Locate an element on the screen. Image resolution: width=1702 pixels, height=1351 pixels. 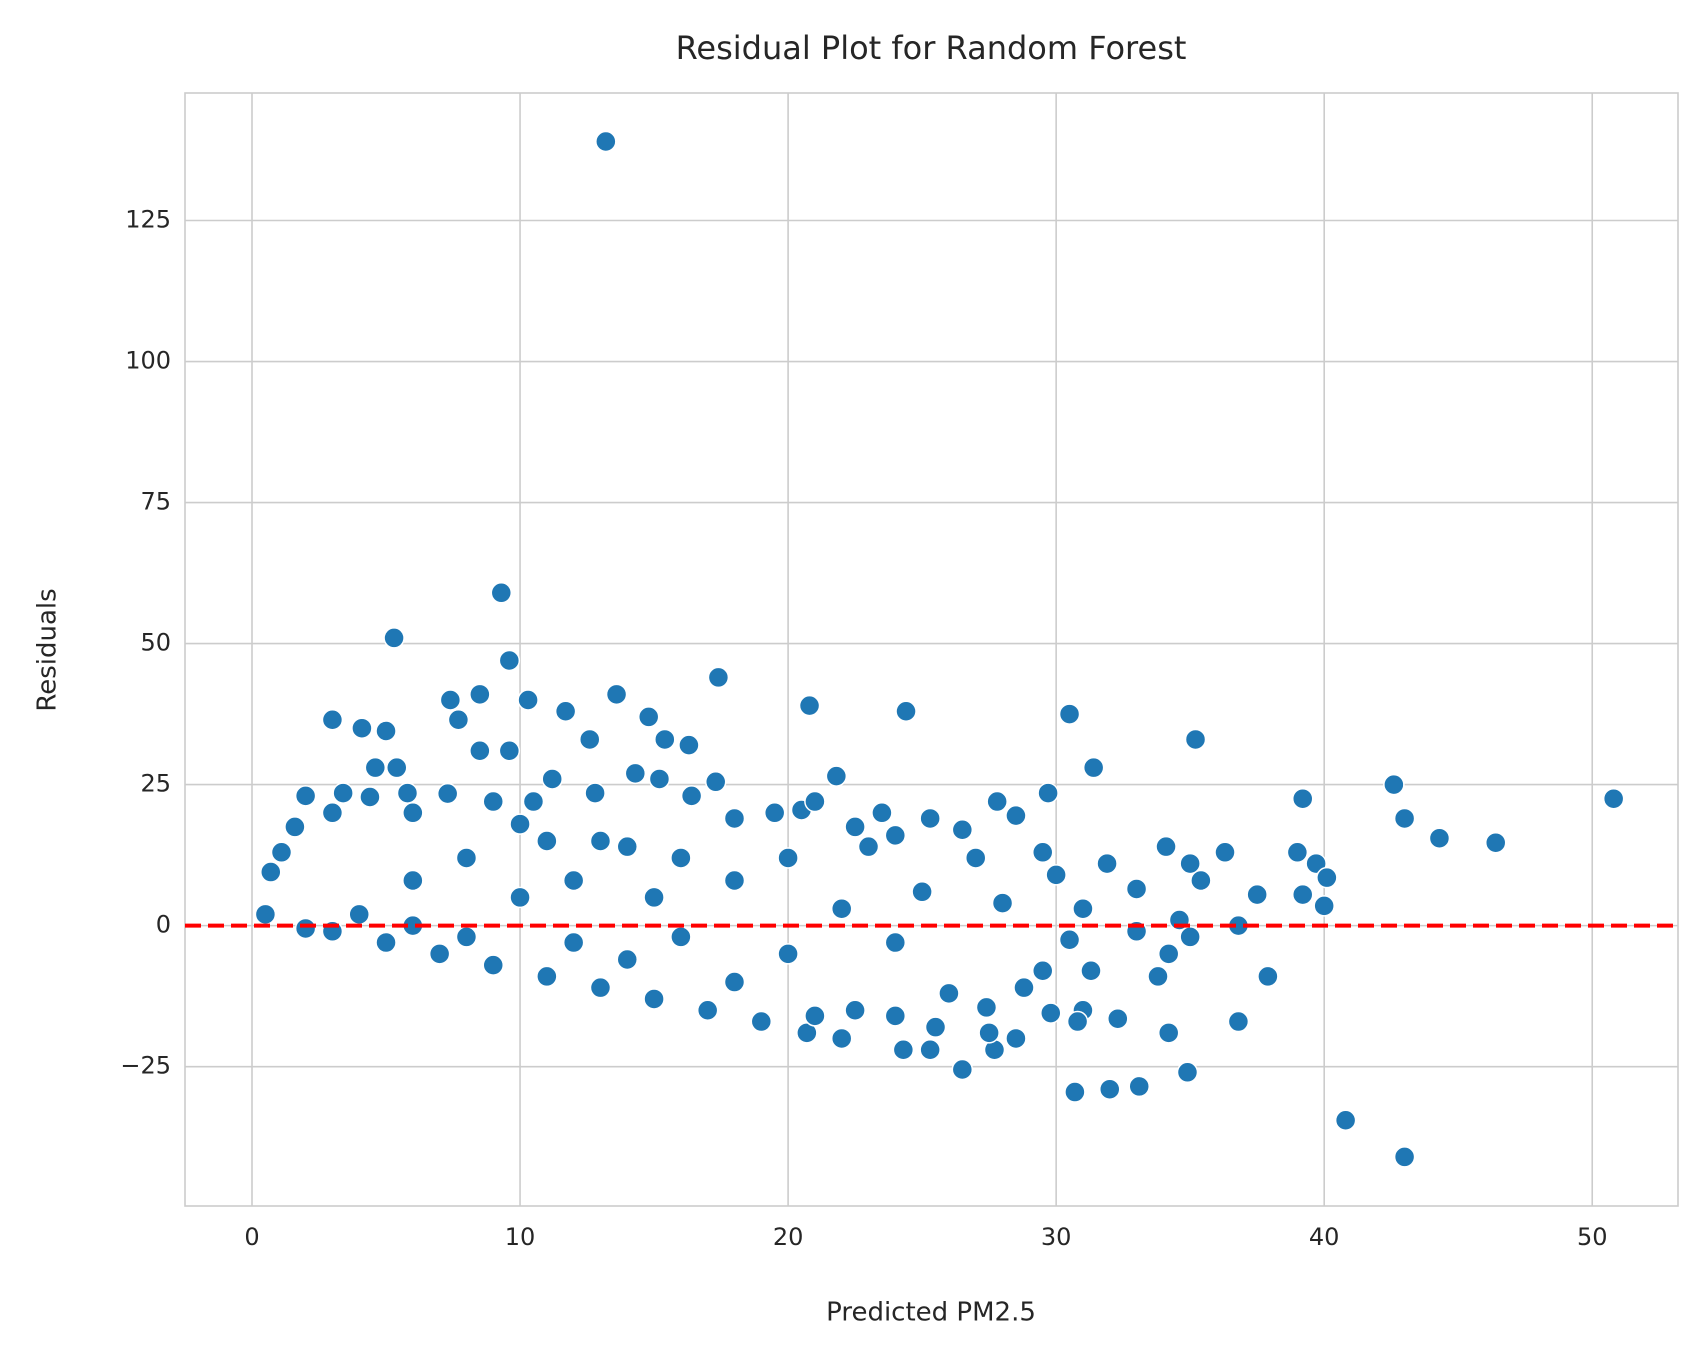
y-tick-label: 125 is located at coordinates (148, 219).